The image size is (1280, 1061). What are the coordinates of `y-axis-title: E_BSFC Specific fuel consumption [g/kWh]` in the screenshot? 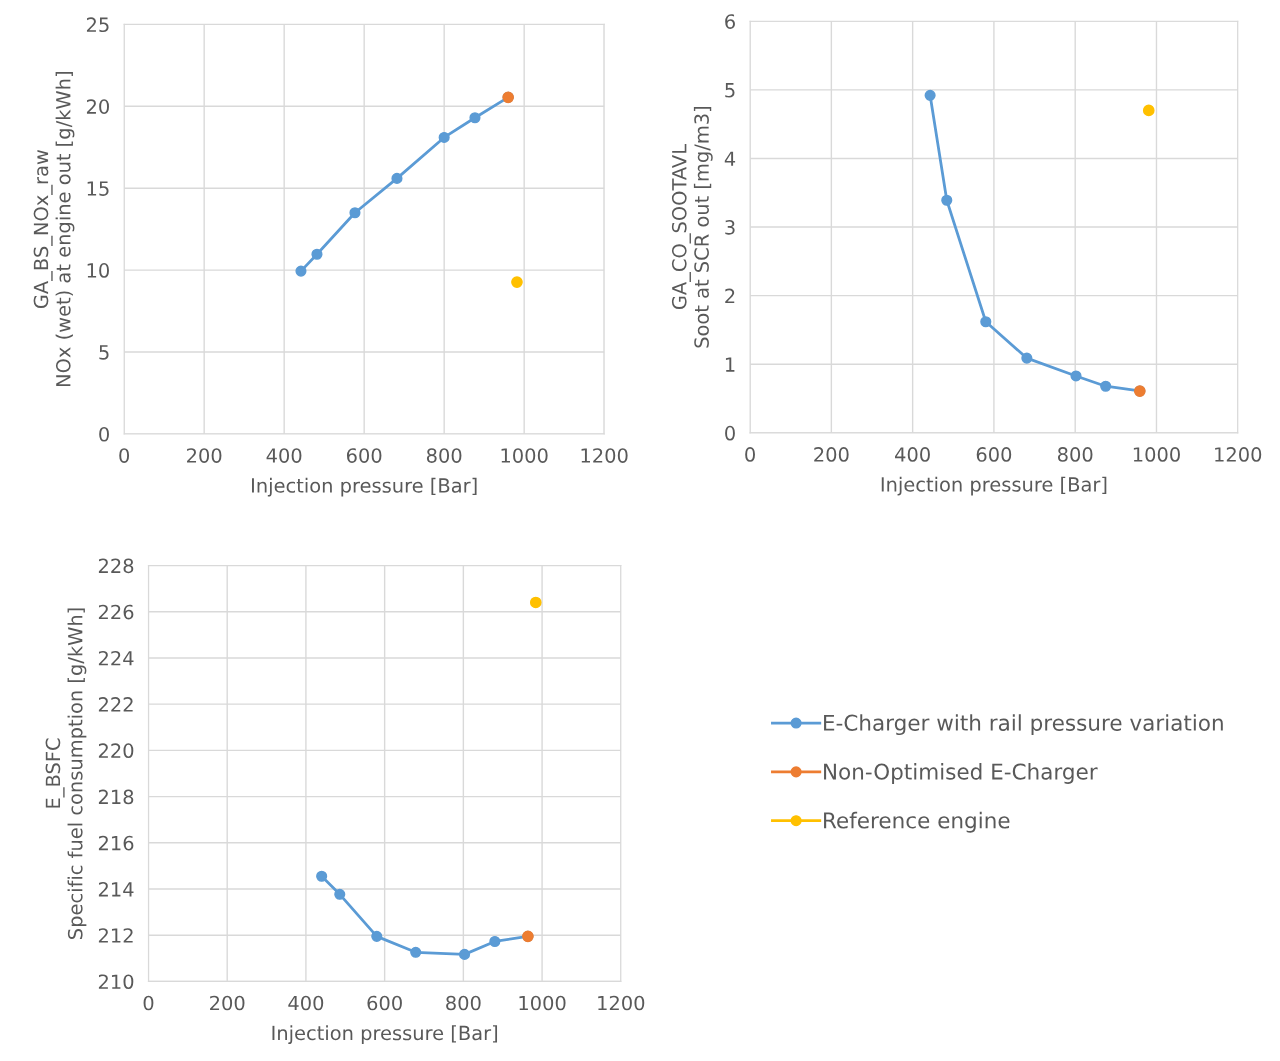 It's located at (66, 773).